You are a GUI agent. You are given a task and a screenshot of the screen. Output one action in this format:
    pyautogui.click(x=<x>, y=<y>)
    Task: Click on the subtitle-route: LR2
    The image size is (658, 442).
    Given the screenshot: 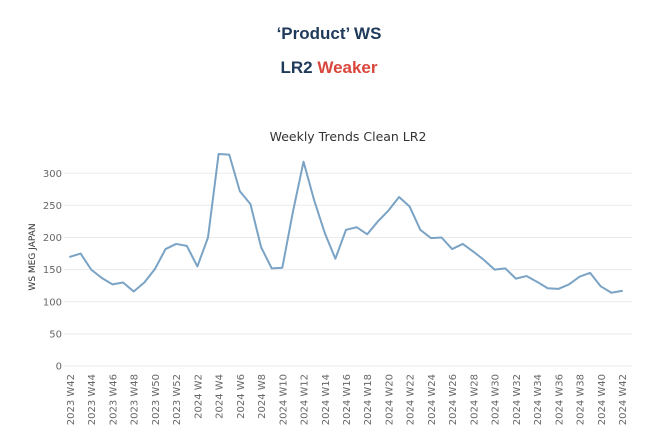 What is the action you would take?
    pyautogui.click(x=296, y=67)
    